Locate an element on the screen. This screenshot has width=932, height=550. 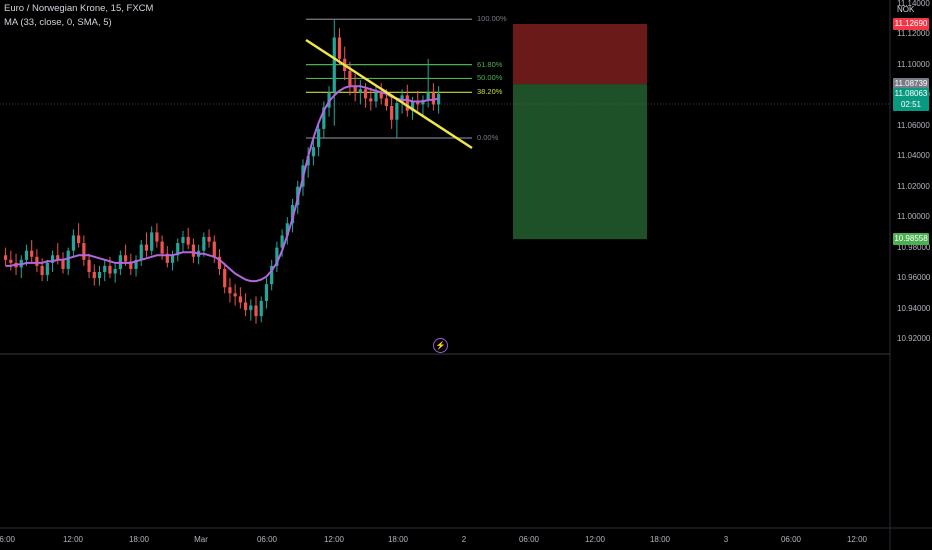
trendline is located at coordinates (389, 94).